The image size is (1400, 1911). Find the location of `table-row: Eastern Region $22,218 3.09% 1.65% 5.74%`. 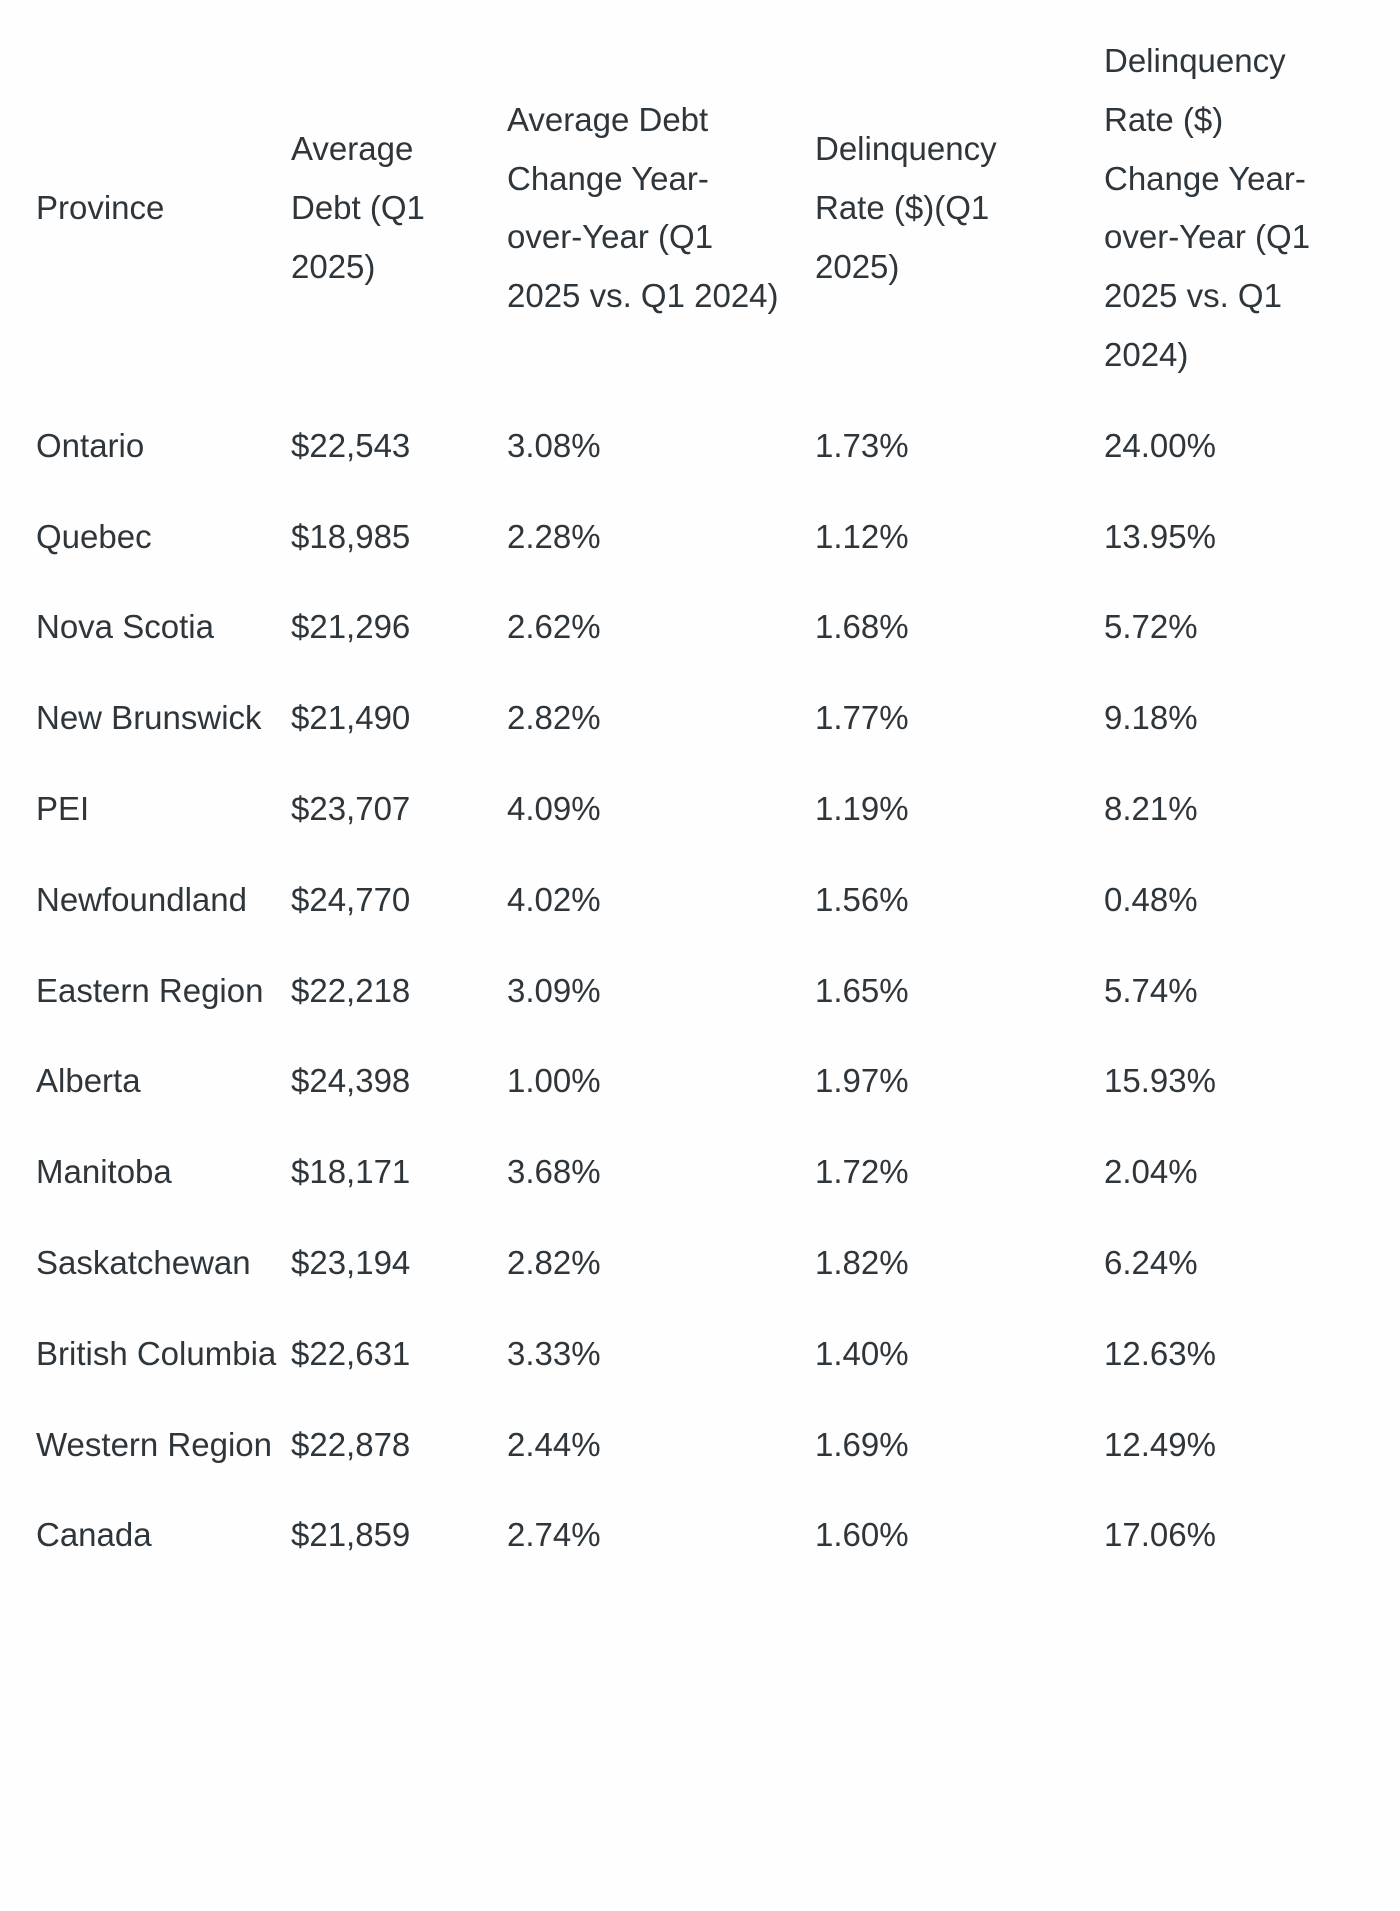

table-row: Eastern Region $22,218 3.09% 1.65% 5.74% is located at coordinates (706, 991).